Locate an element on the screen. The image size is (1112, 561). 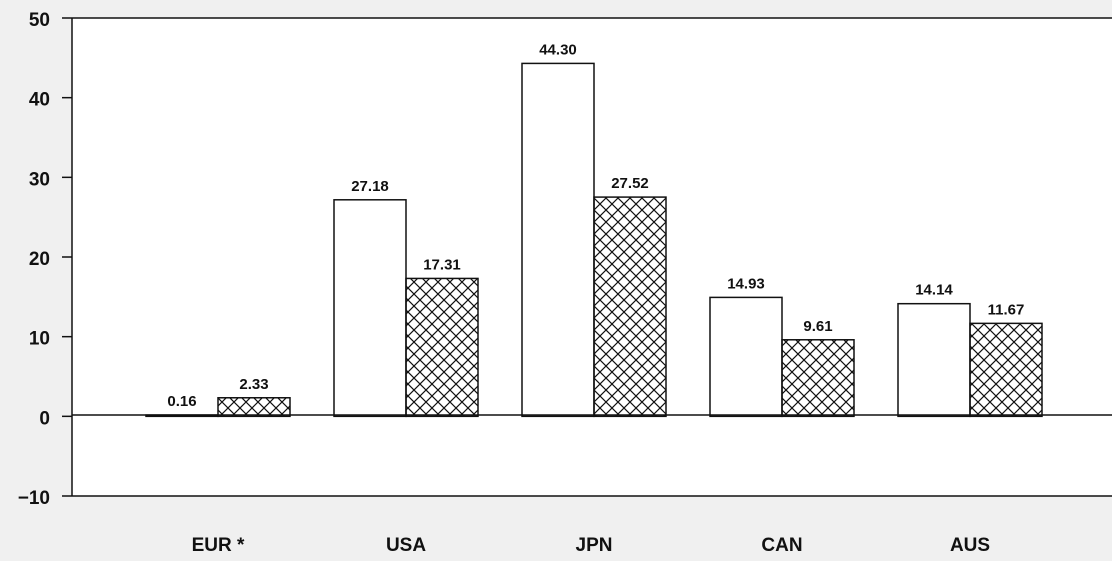
x-tick-label-can: CAN is located at coordinates (781, 545).